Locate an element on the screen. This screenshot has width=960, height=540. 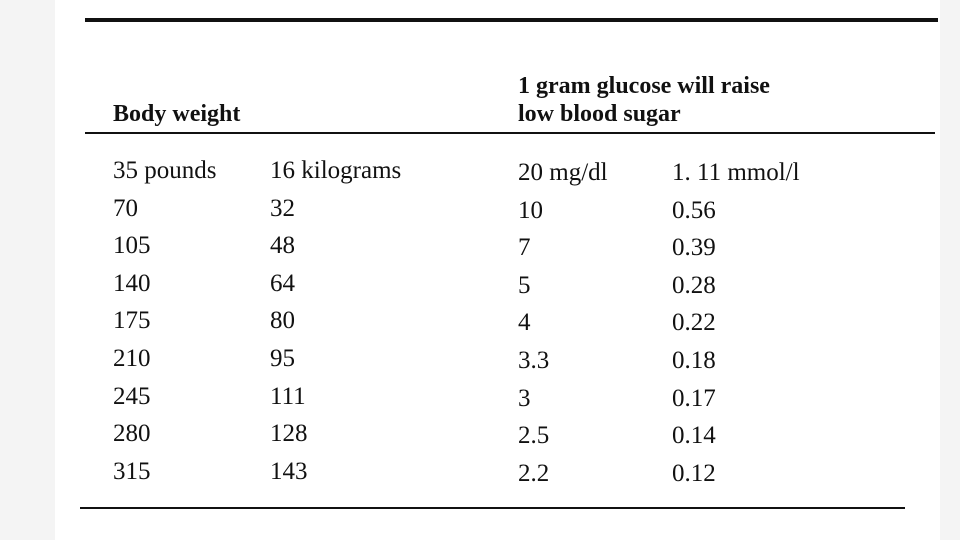
table-cell: 7 is located at coordinates (524, 248).